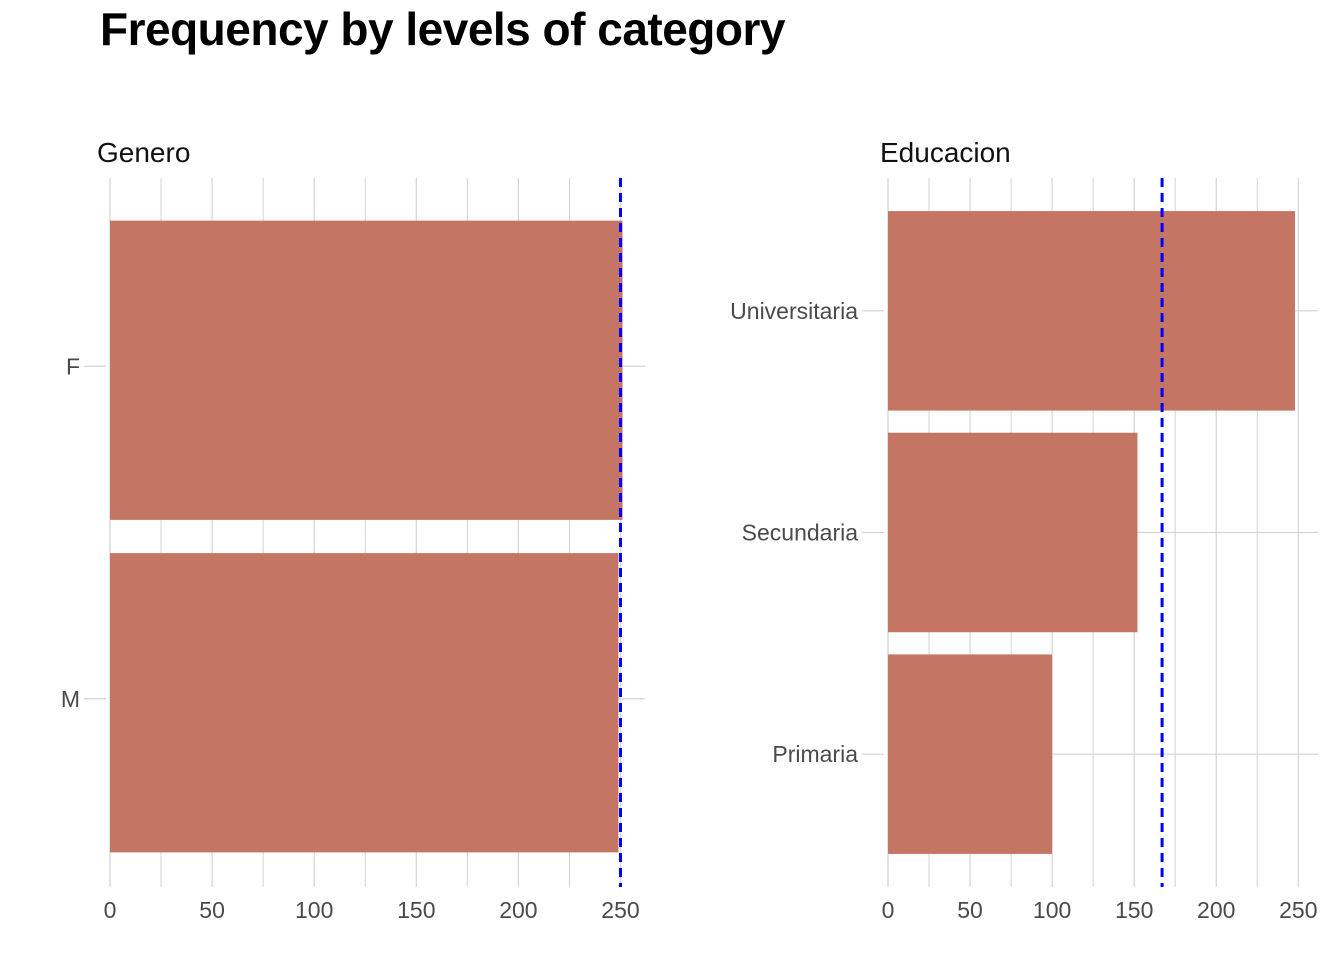  I want to click on panel-2-xtick-label: 250, so click(1298, 910).